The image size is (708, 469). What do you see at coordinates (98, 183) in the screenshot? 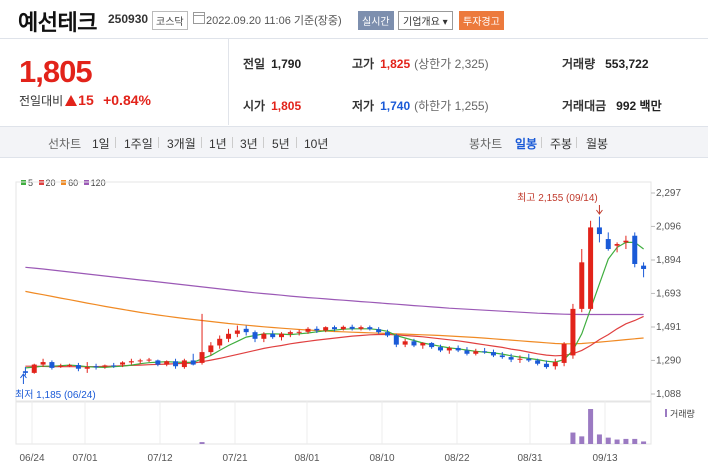
I see `ma120-label: 120` at bounding box center [98, 183].